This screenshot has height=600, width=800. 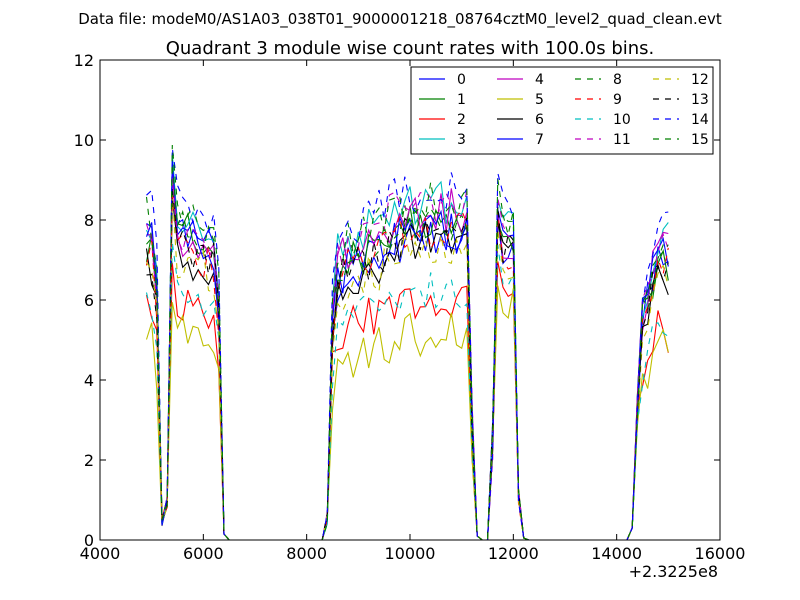 What do you see at coordinates (100, 553) in the screenshot?
I see `x-tick-label: 4000` at bounding box center [100, 553].